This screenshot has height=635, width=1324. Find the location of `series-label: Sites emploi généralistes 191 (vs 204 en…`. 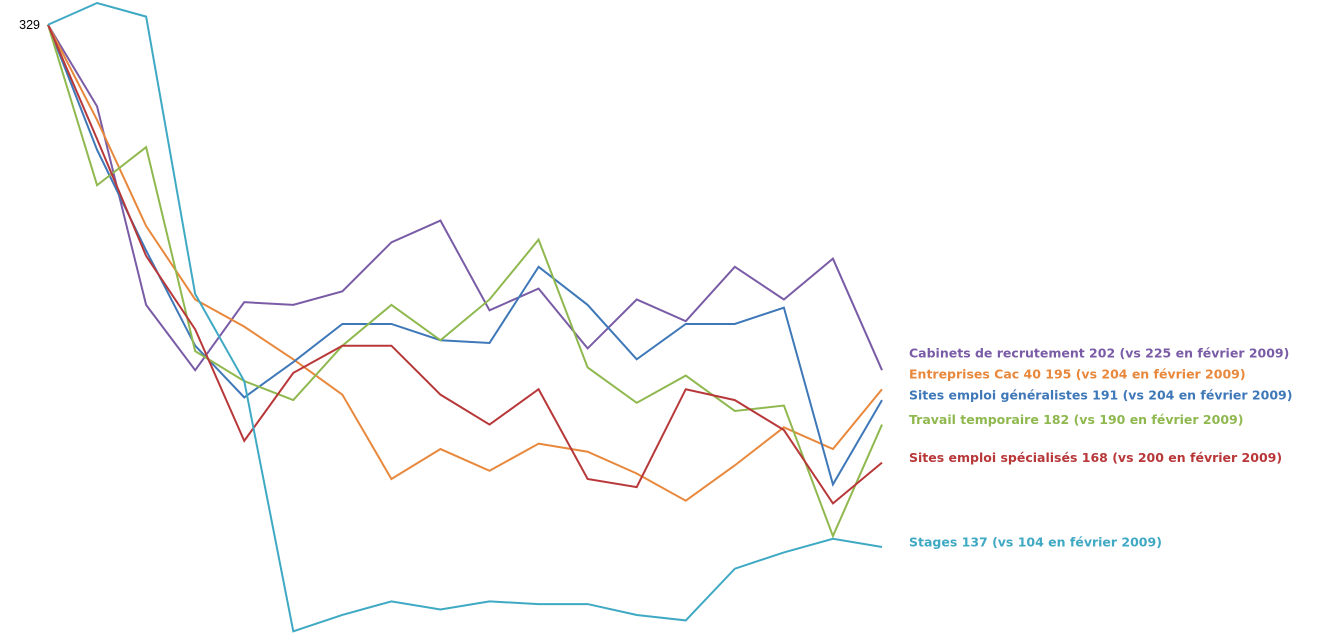

series-label: Sites emploi généralistes 191 (vs 204 en… is located at coordinates (1100, 395).